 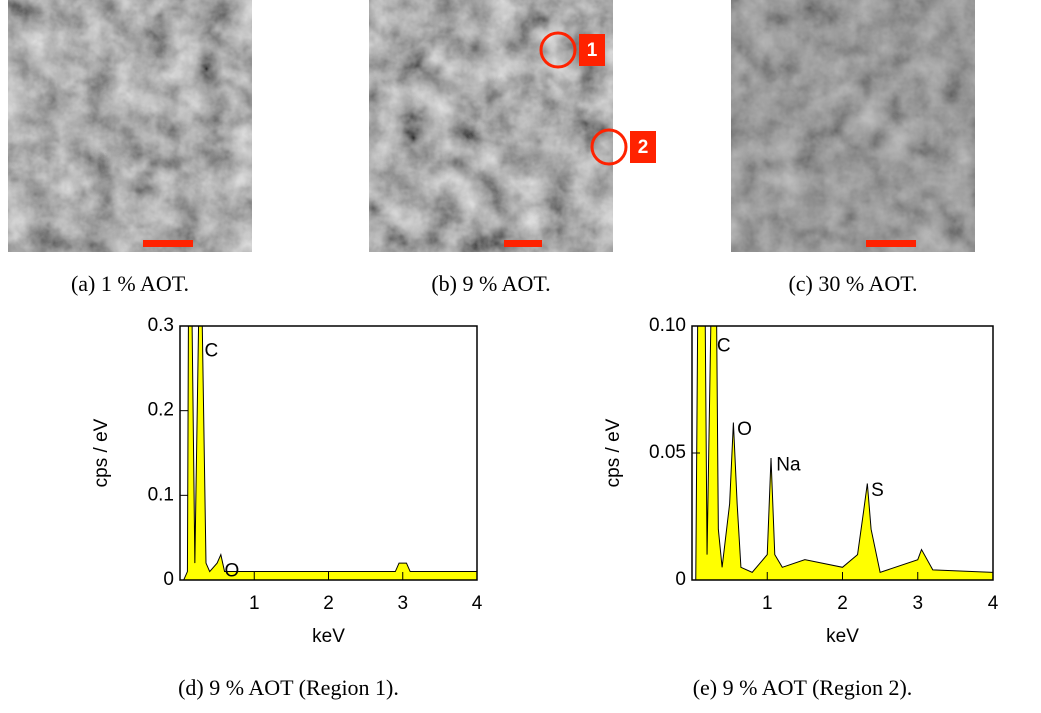 I want to click on plot-frame, so click(x=328, y=453).